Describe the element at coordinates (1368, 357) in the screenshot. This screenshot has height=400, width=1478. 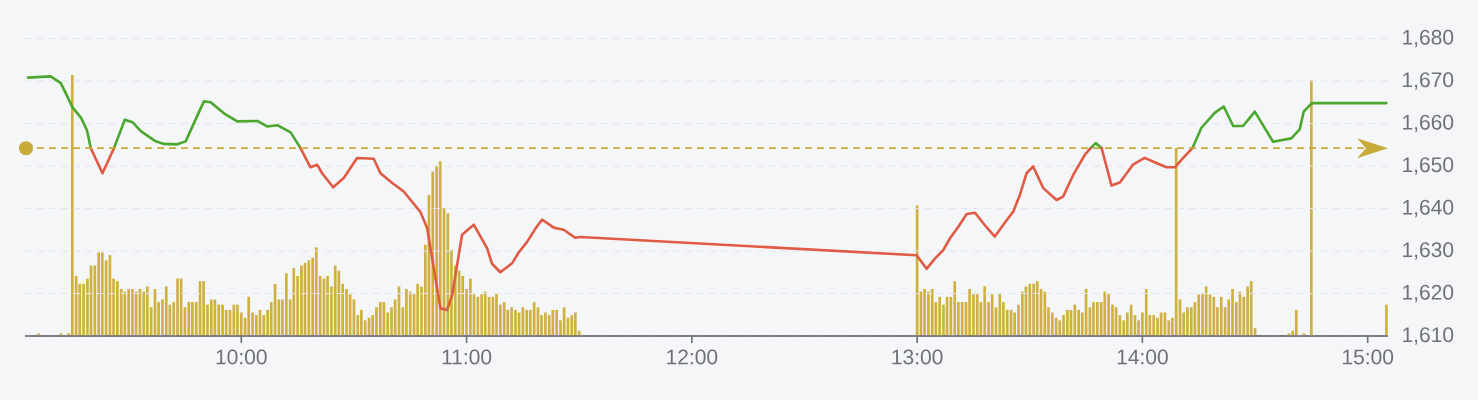
I see `x-tick-label: 15:00` at that location.